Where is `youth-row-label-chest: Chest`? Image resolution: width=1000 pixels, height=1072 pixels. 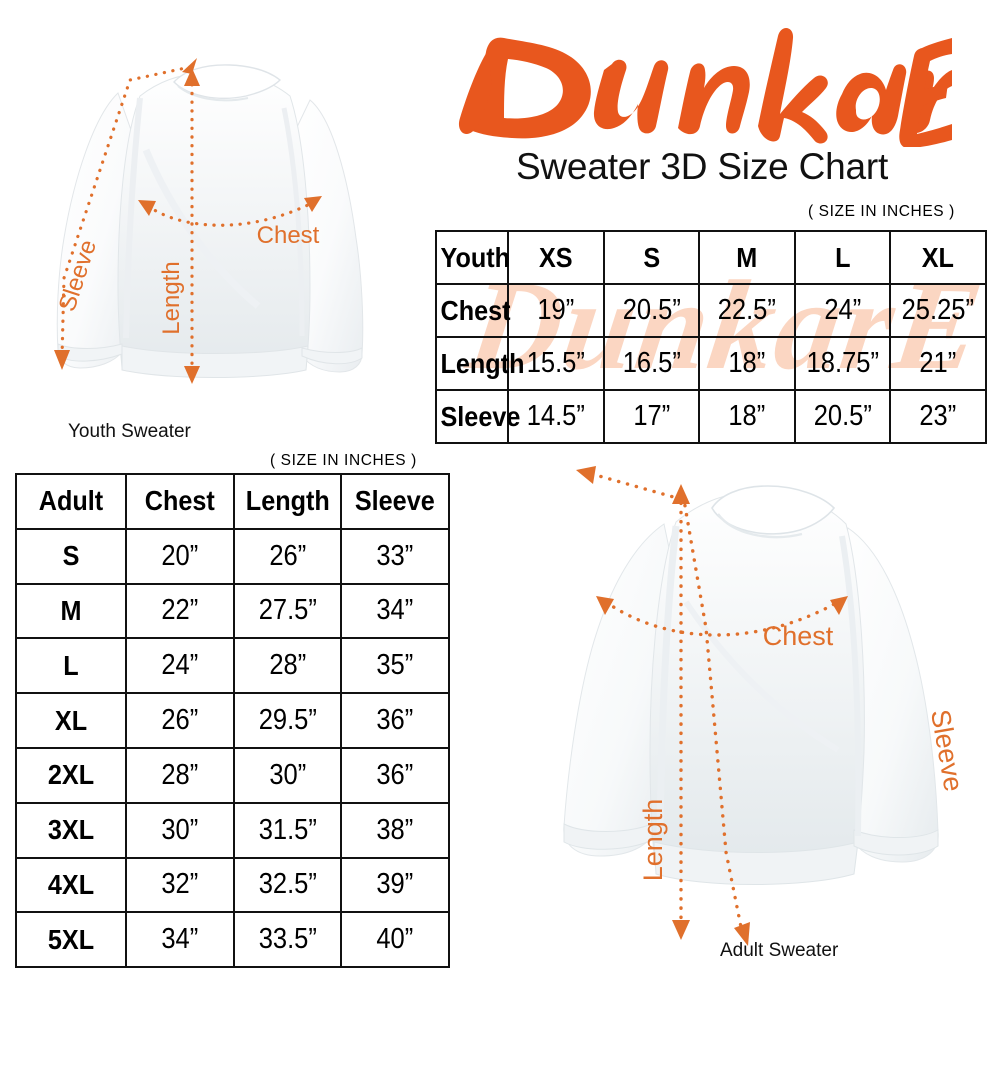
youth-row-label-chest: Chest is located at coordinates (474, 310).